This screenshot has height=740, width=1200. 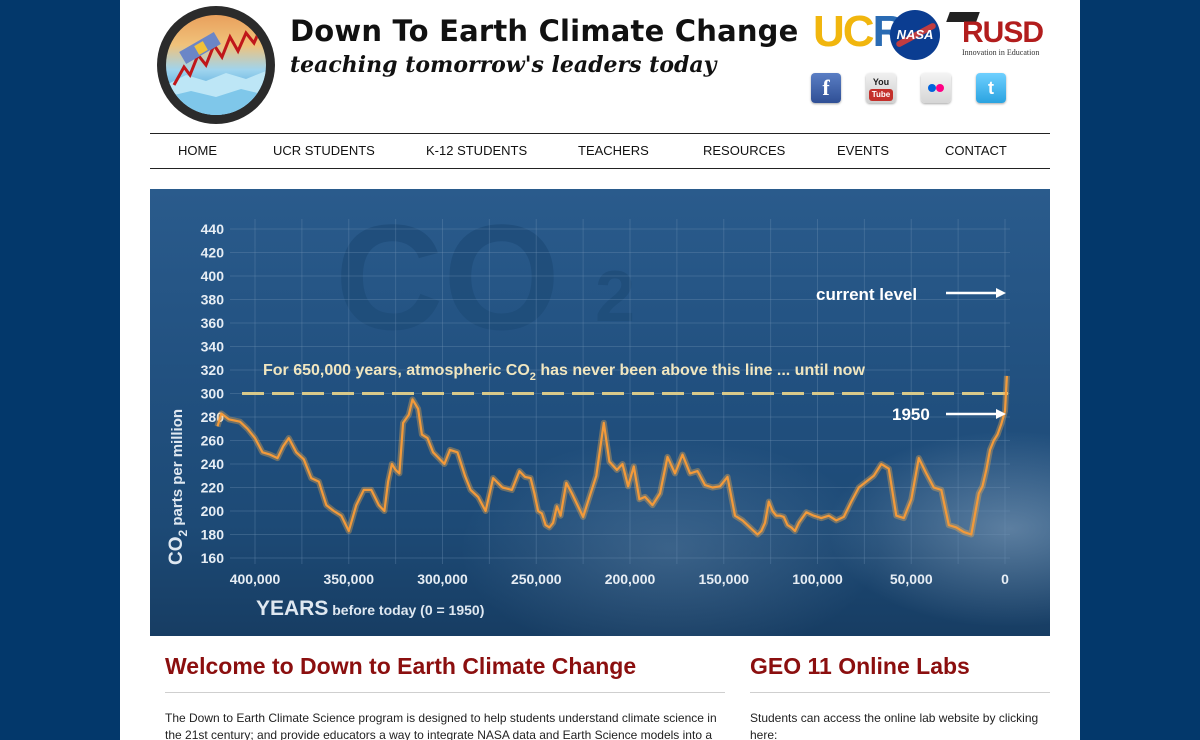 What do you see at coordinates (177, 469) in the screenshot?
I see `y-axis-label-tail: parts per million` at bounding box center [177, 469].